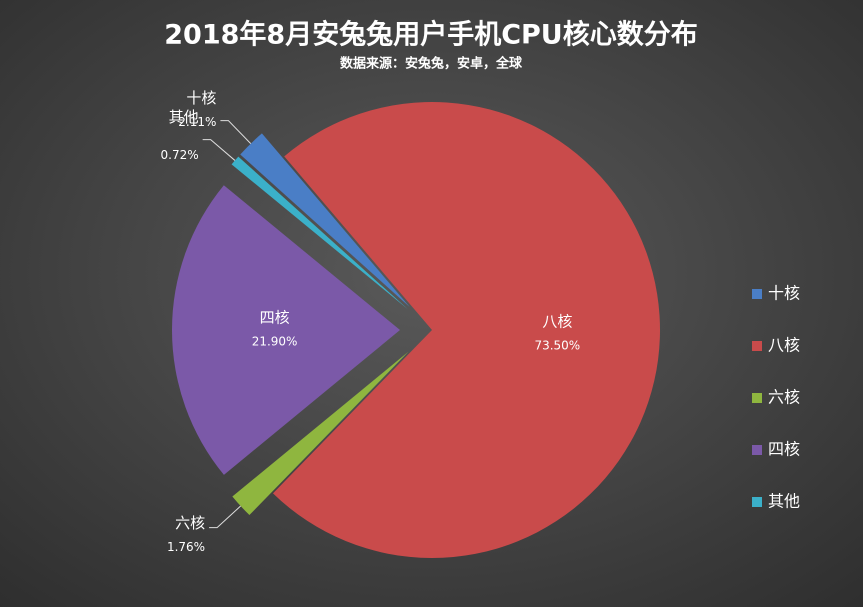  What do you see at coordinates (431, 64) in the screenshot?
I see `chart-subtitle: 数据来源：安兔兔，安卓，全球` at bounding box center [431, 64].